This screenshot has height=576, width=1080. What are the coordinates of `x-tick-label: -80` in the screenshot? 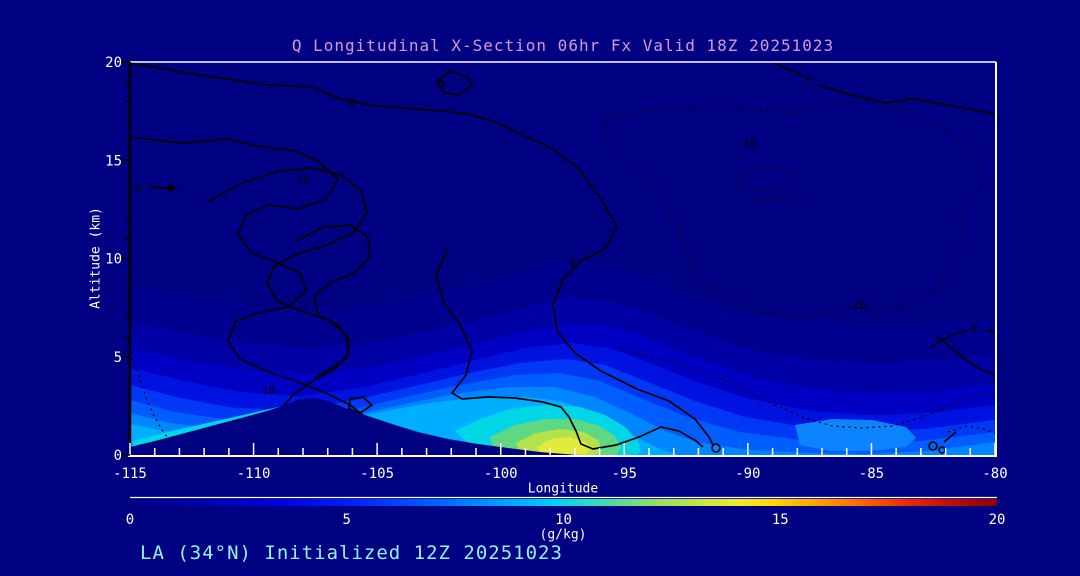 It's located at (994, 474).